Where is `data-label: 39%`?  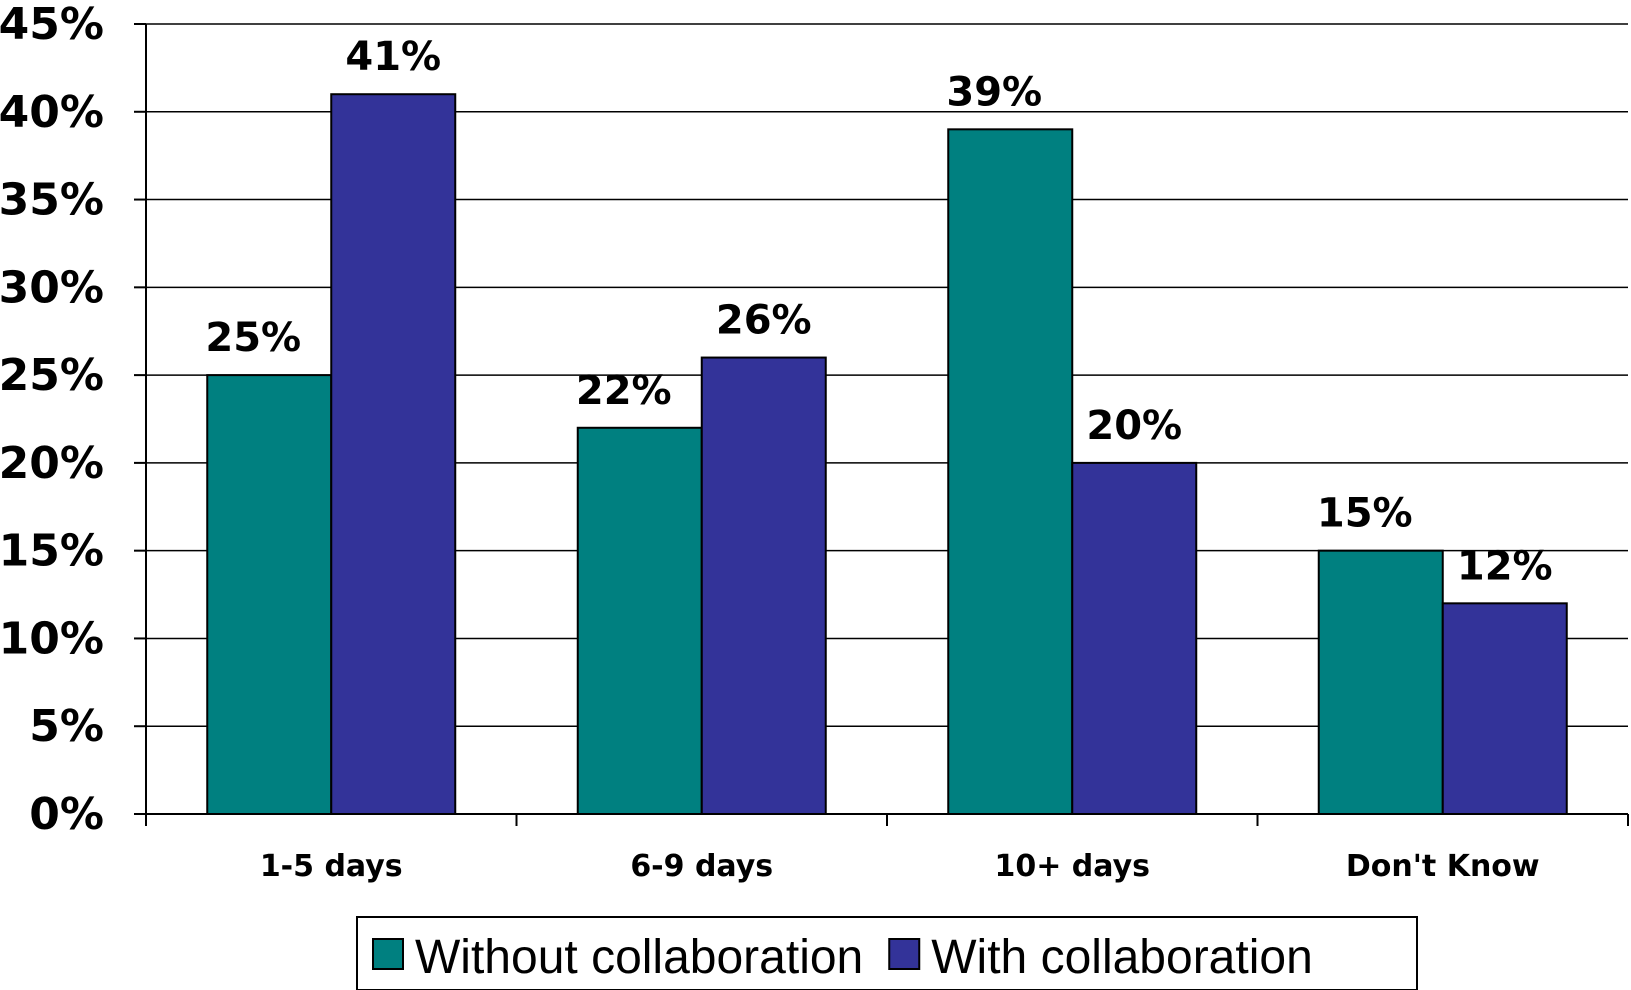 data-label: 39% is located at coordinates (994, 92).